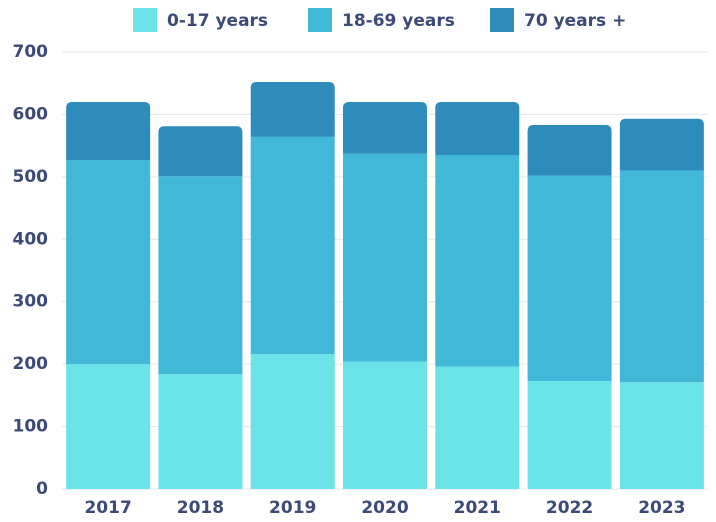 Image resolution: width=716 pixels, height=522 pixels. Describe the element at coordinates (31, 114) in the screenshot. I see `y-tick-label: 600` at that location.